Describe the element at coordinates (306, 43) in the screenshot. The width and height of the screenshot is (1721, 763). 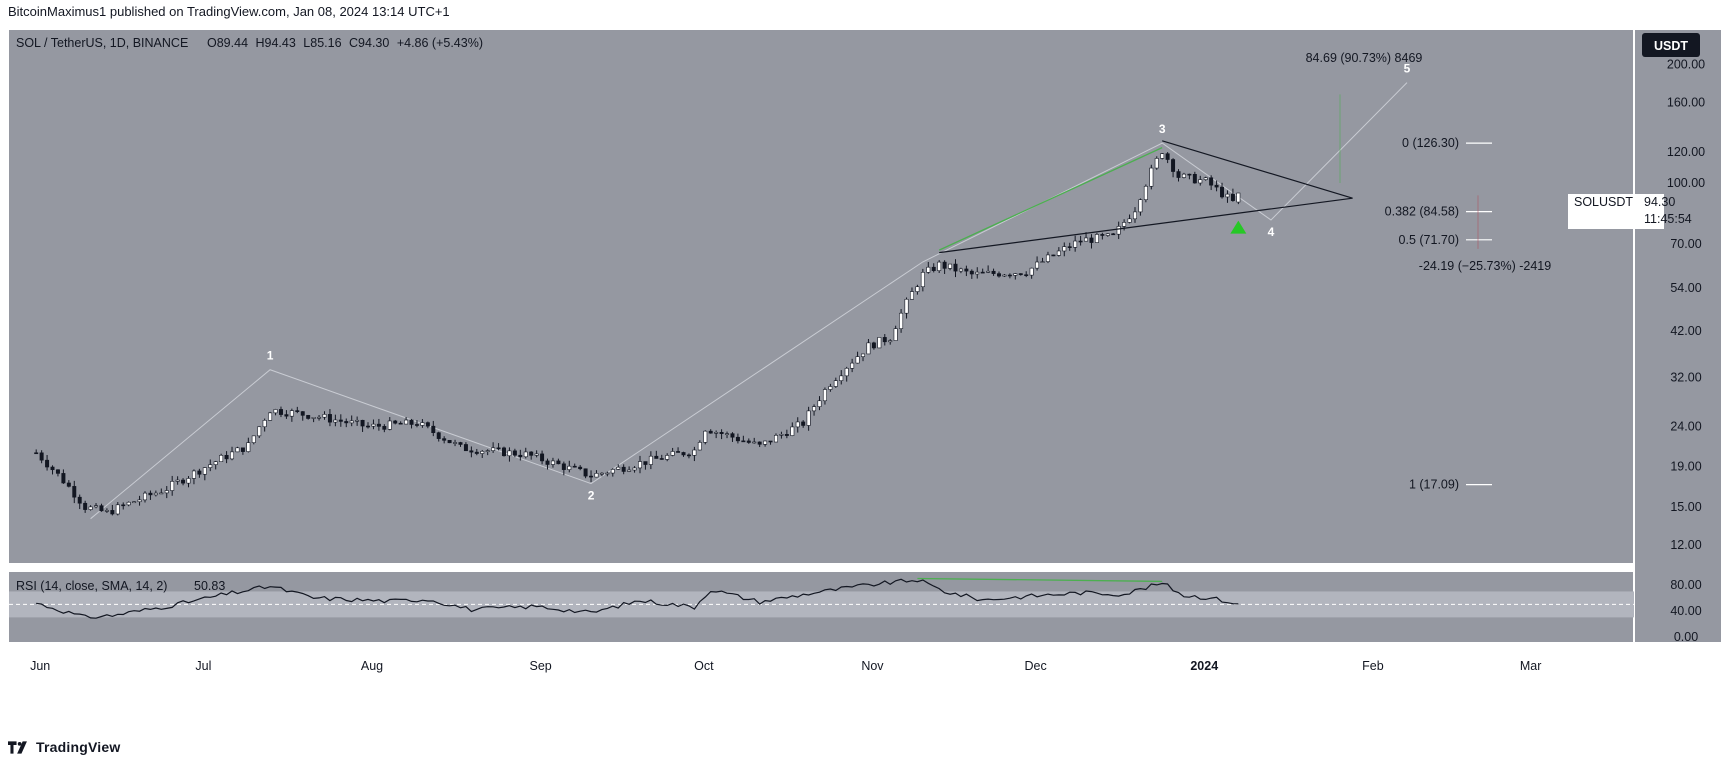
I see `low-label: L` at that location.